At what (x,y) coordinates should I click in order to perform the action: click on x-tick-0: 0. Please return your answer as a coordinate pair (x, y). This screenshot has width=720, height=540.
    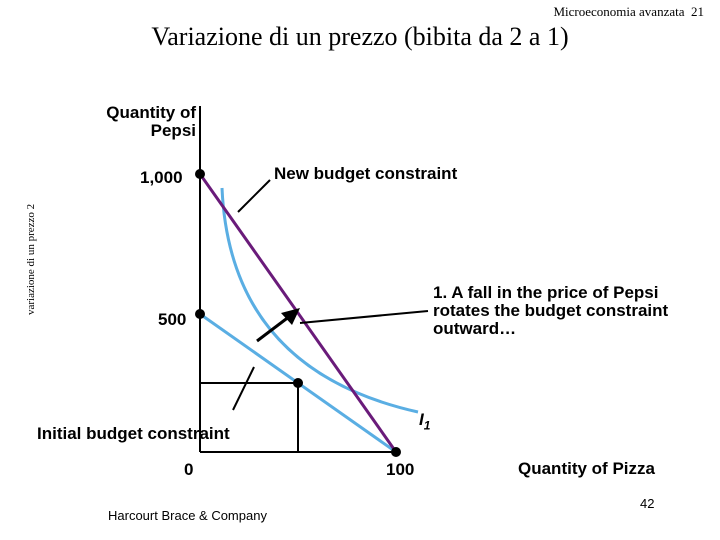
    Looking at the image, I should click on (189, 469).